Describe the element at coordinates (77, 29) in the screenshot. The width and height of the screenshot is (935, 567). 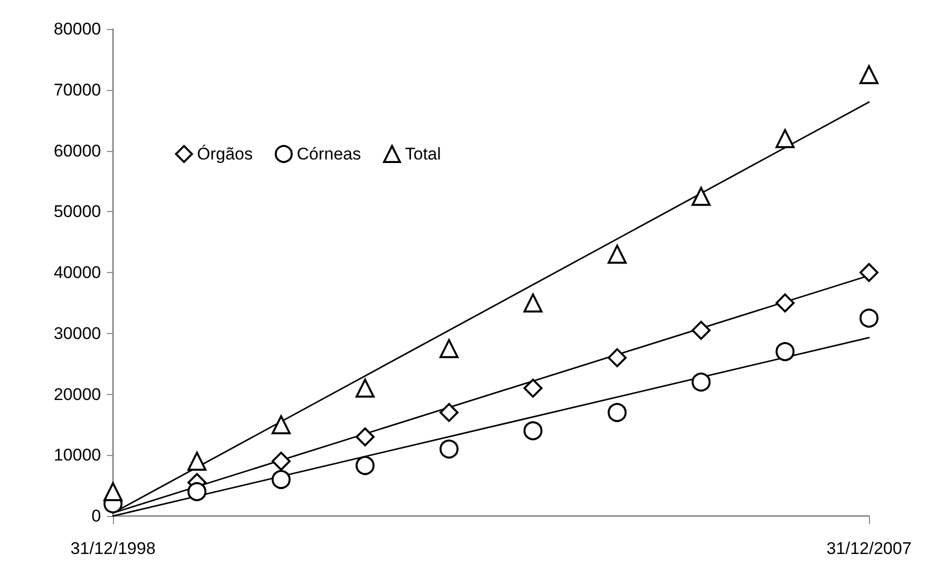
I see `y-tick-label: 80000` at that location.